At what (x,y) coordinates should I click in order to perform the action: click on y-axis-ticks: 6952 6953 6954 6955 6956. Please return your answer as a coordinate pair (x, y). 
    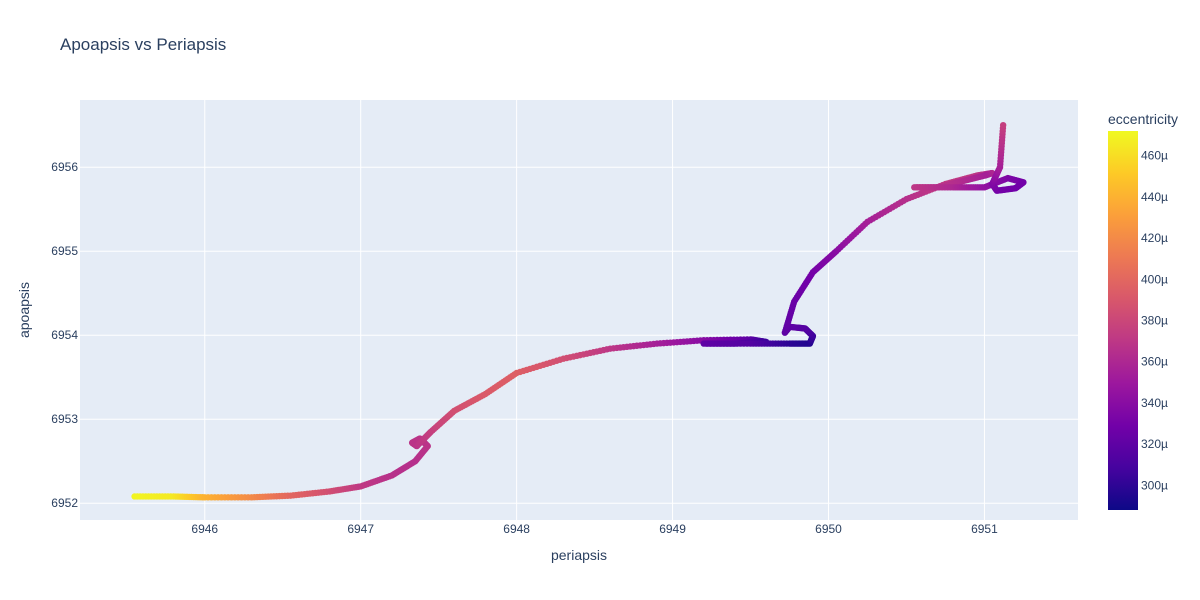
    Looking at the image, I should click on (64, 335).